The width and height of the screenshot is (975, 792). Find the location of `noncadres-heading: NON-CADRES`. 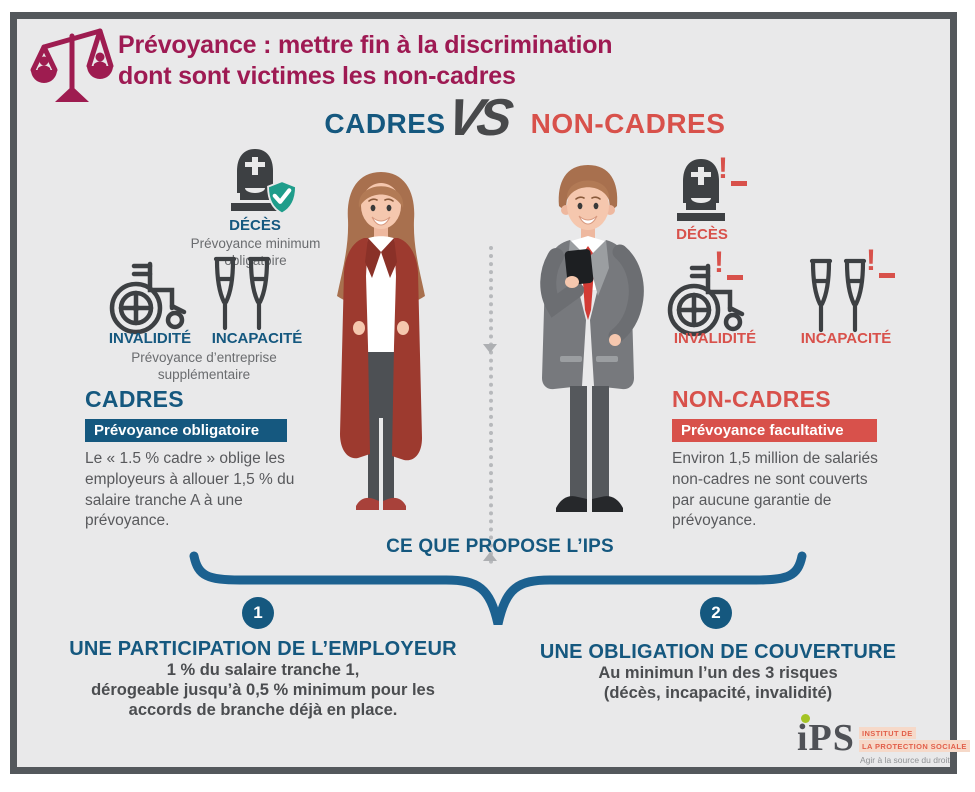

noncadres-heading: NON-CADRES is located at coordinates (751, 399).